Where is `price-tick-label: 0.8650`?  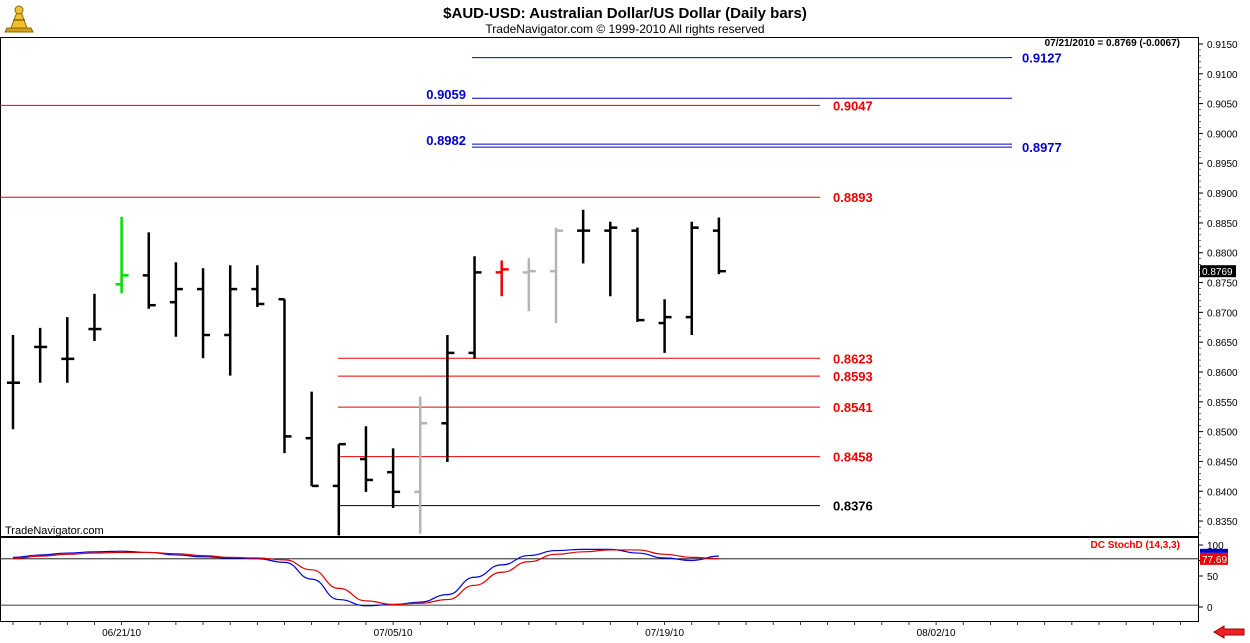 price-tick-label: 0.8650 is located at coordinates (1222, 343).